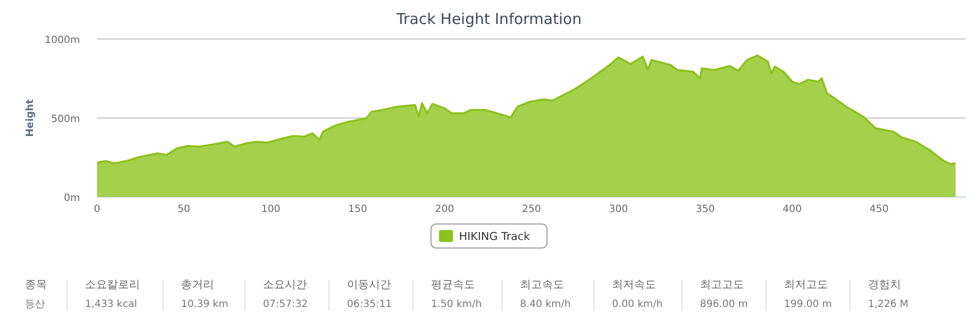  What do you see at coordinates (705, 209) in the screenshot?
I see `x-tick-label: 350` at bounding box center [705, 209].